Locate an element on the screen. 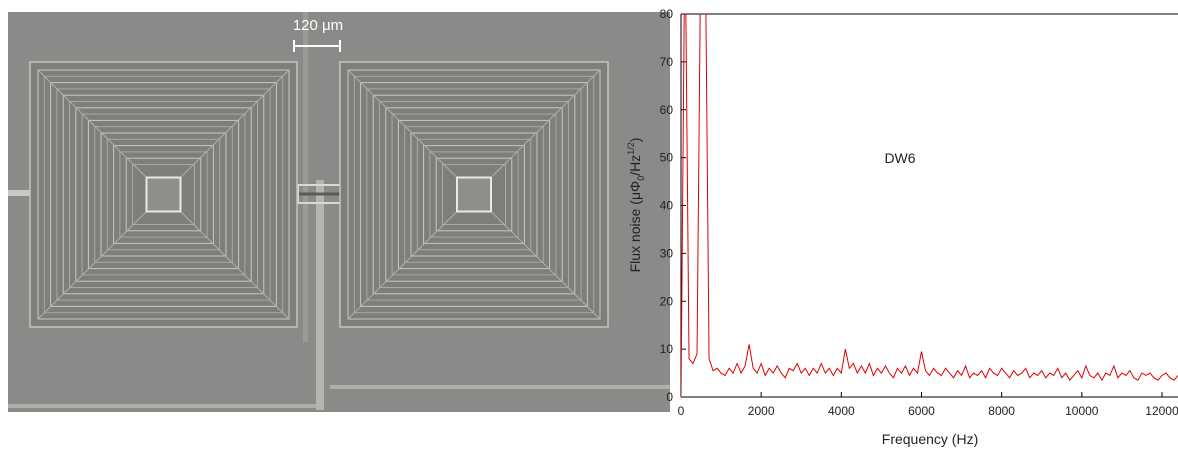 This screenshot has height=455, width=1178. y-axis-label: Flux noise (μΦ0/Hz1/2) is located at coordinates (636, 205).